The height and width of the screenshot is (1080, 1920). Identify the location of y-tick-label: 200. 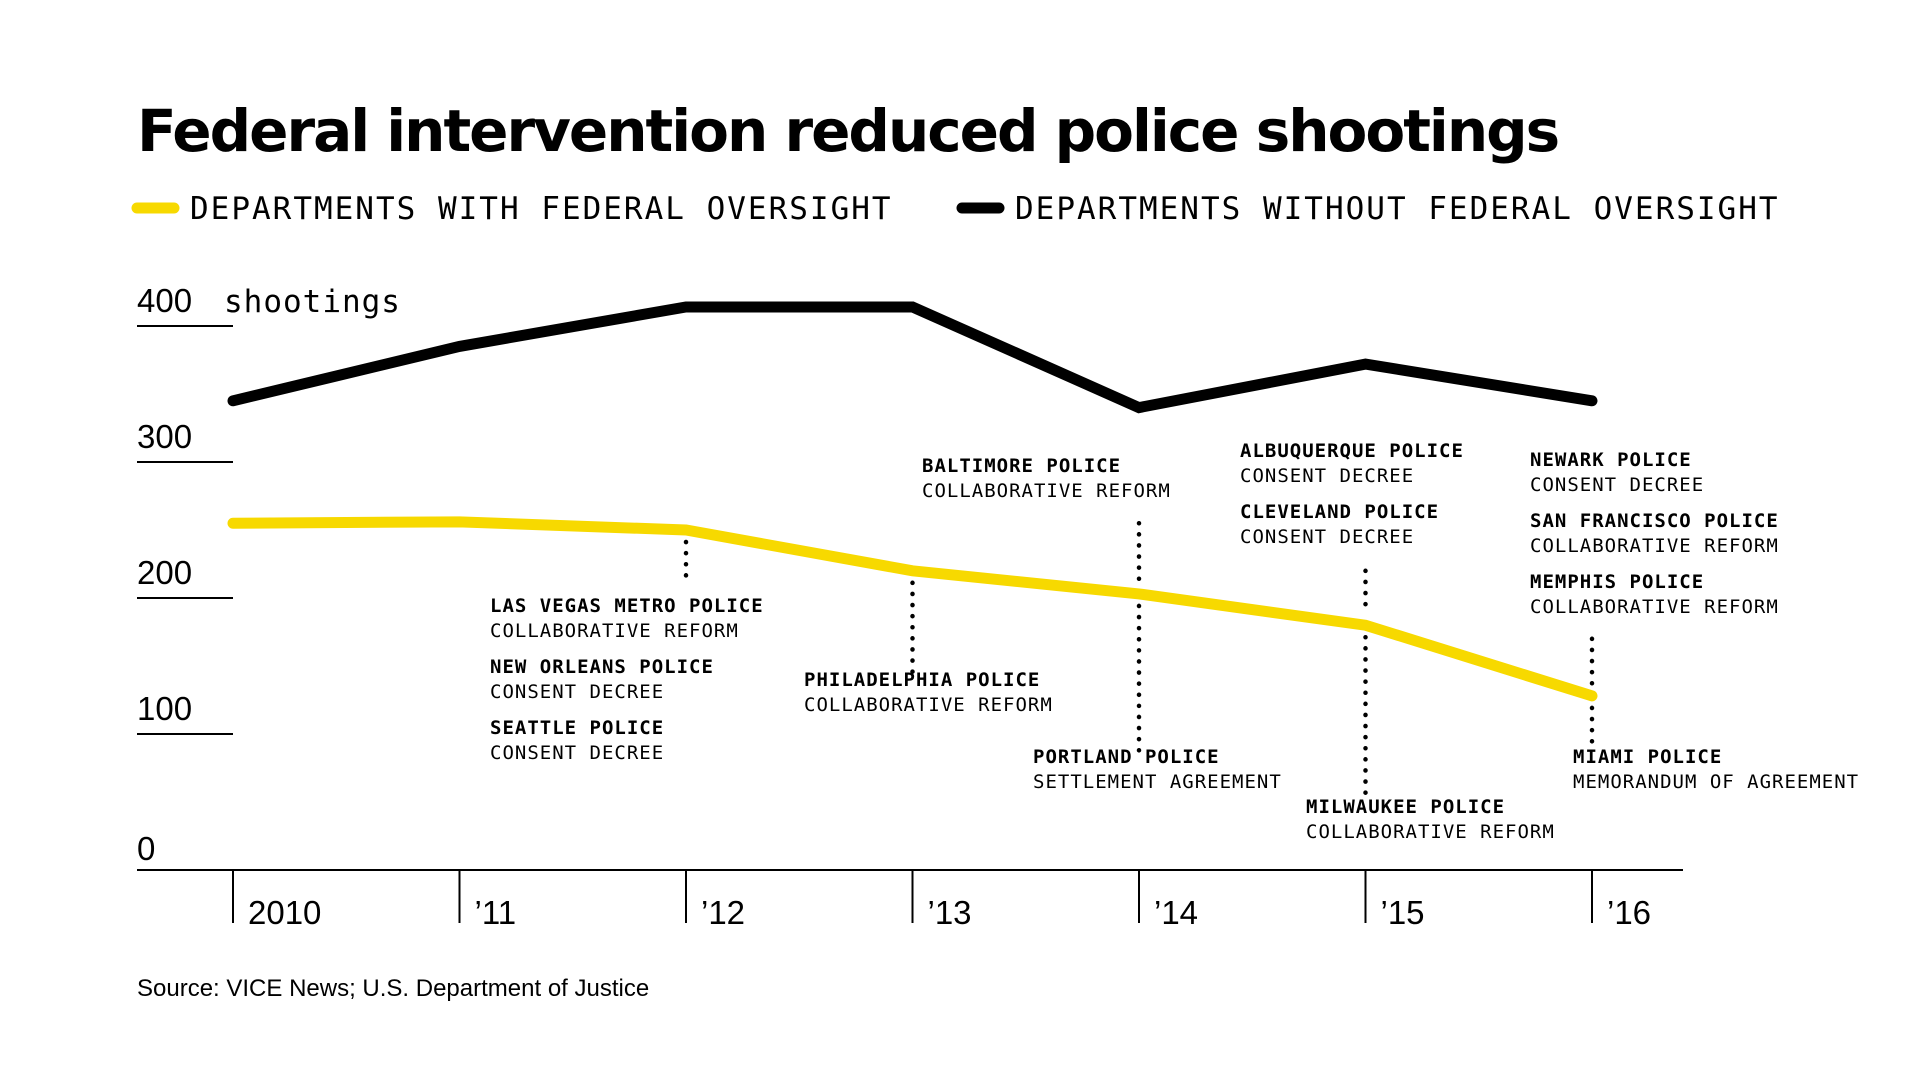
(164, 572).